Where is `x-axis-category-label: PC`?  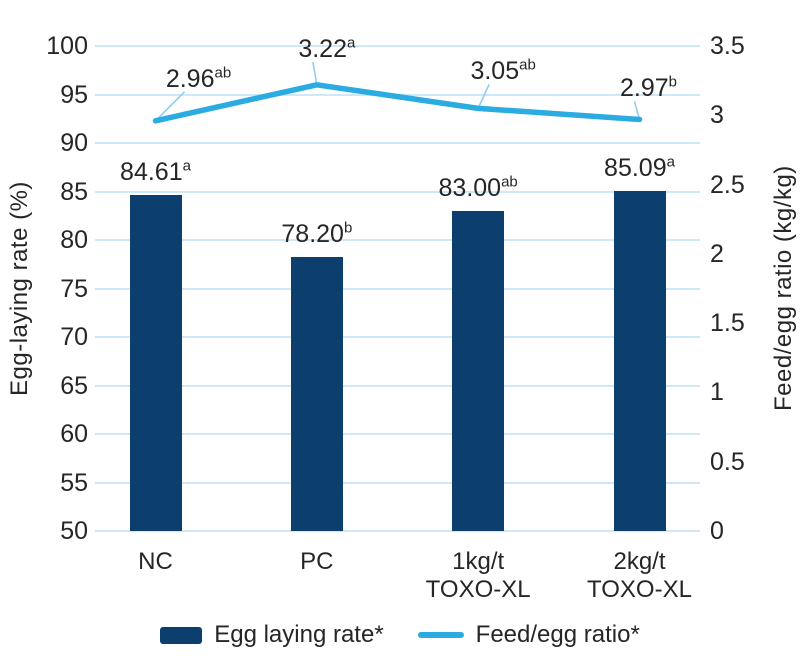 x-axis-category-label: PC is located at coordinates (317, 561).